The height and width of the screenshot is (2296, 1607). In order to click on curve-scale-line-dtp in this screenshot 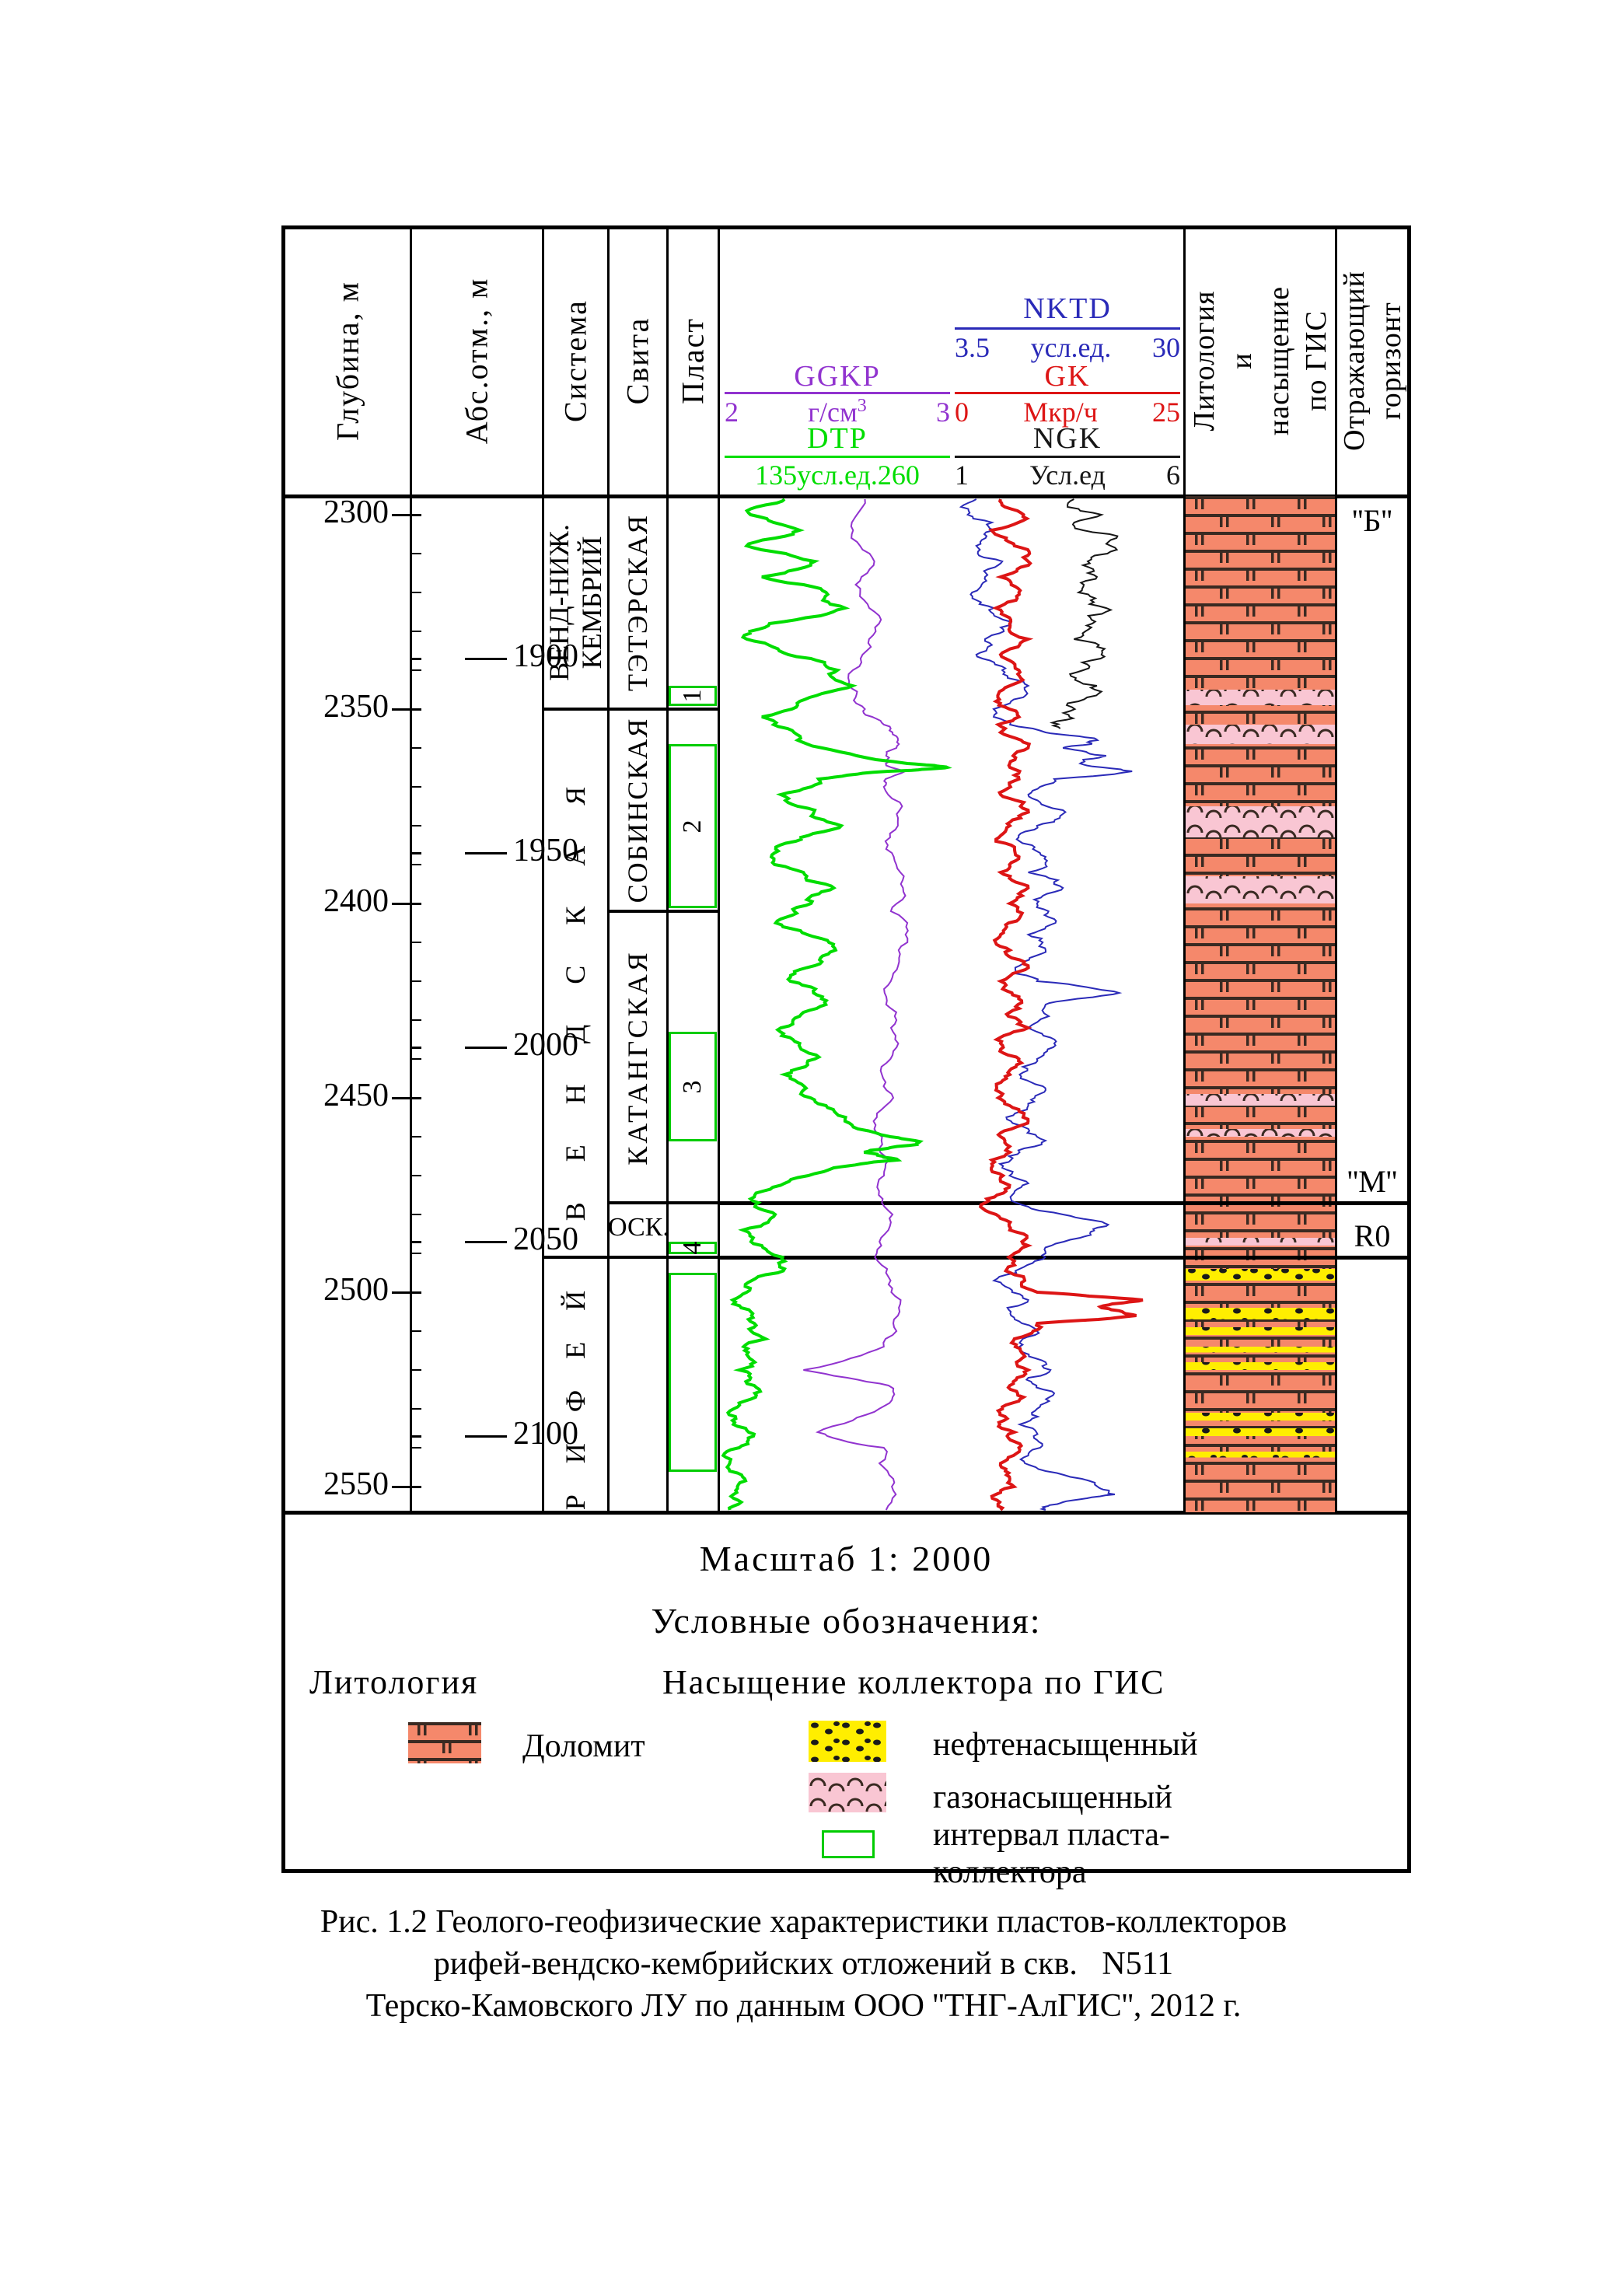, I will do `click(838, 457)`.